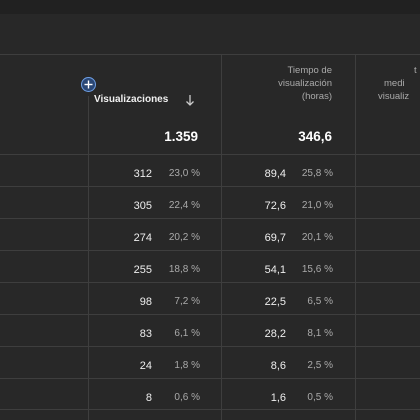 This screenshot has height=420, width=420. What do you see at coordinates (142, 174) in the screenshot?
I see `views-cell: 312` at bounding box center [142, 174].